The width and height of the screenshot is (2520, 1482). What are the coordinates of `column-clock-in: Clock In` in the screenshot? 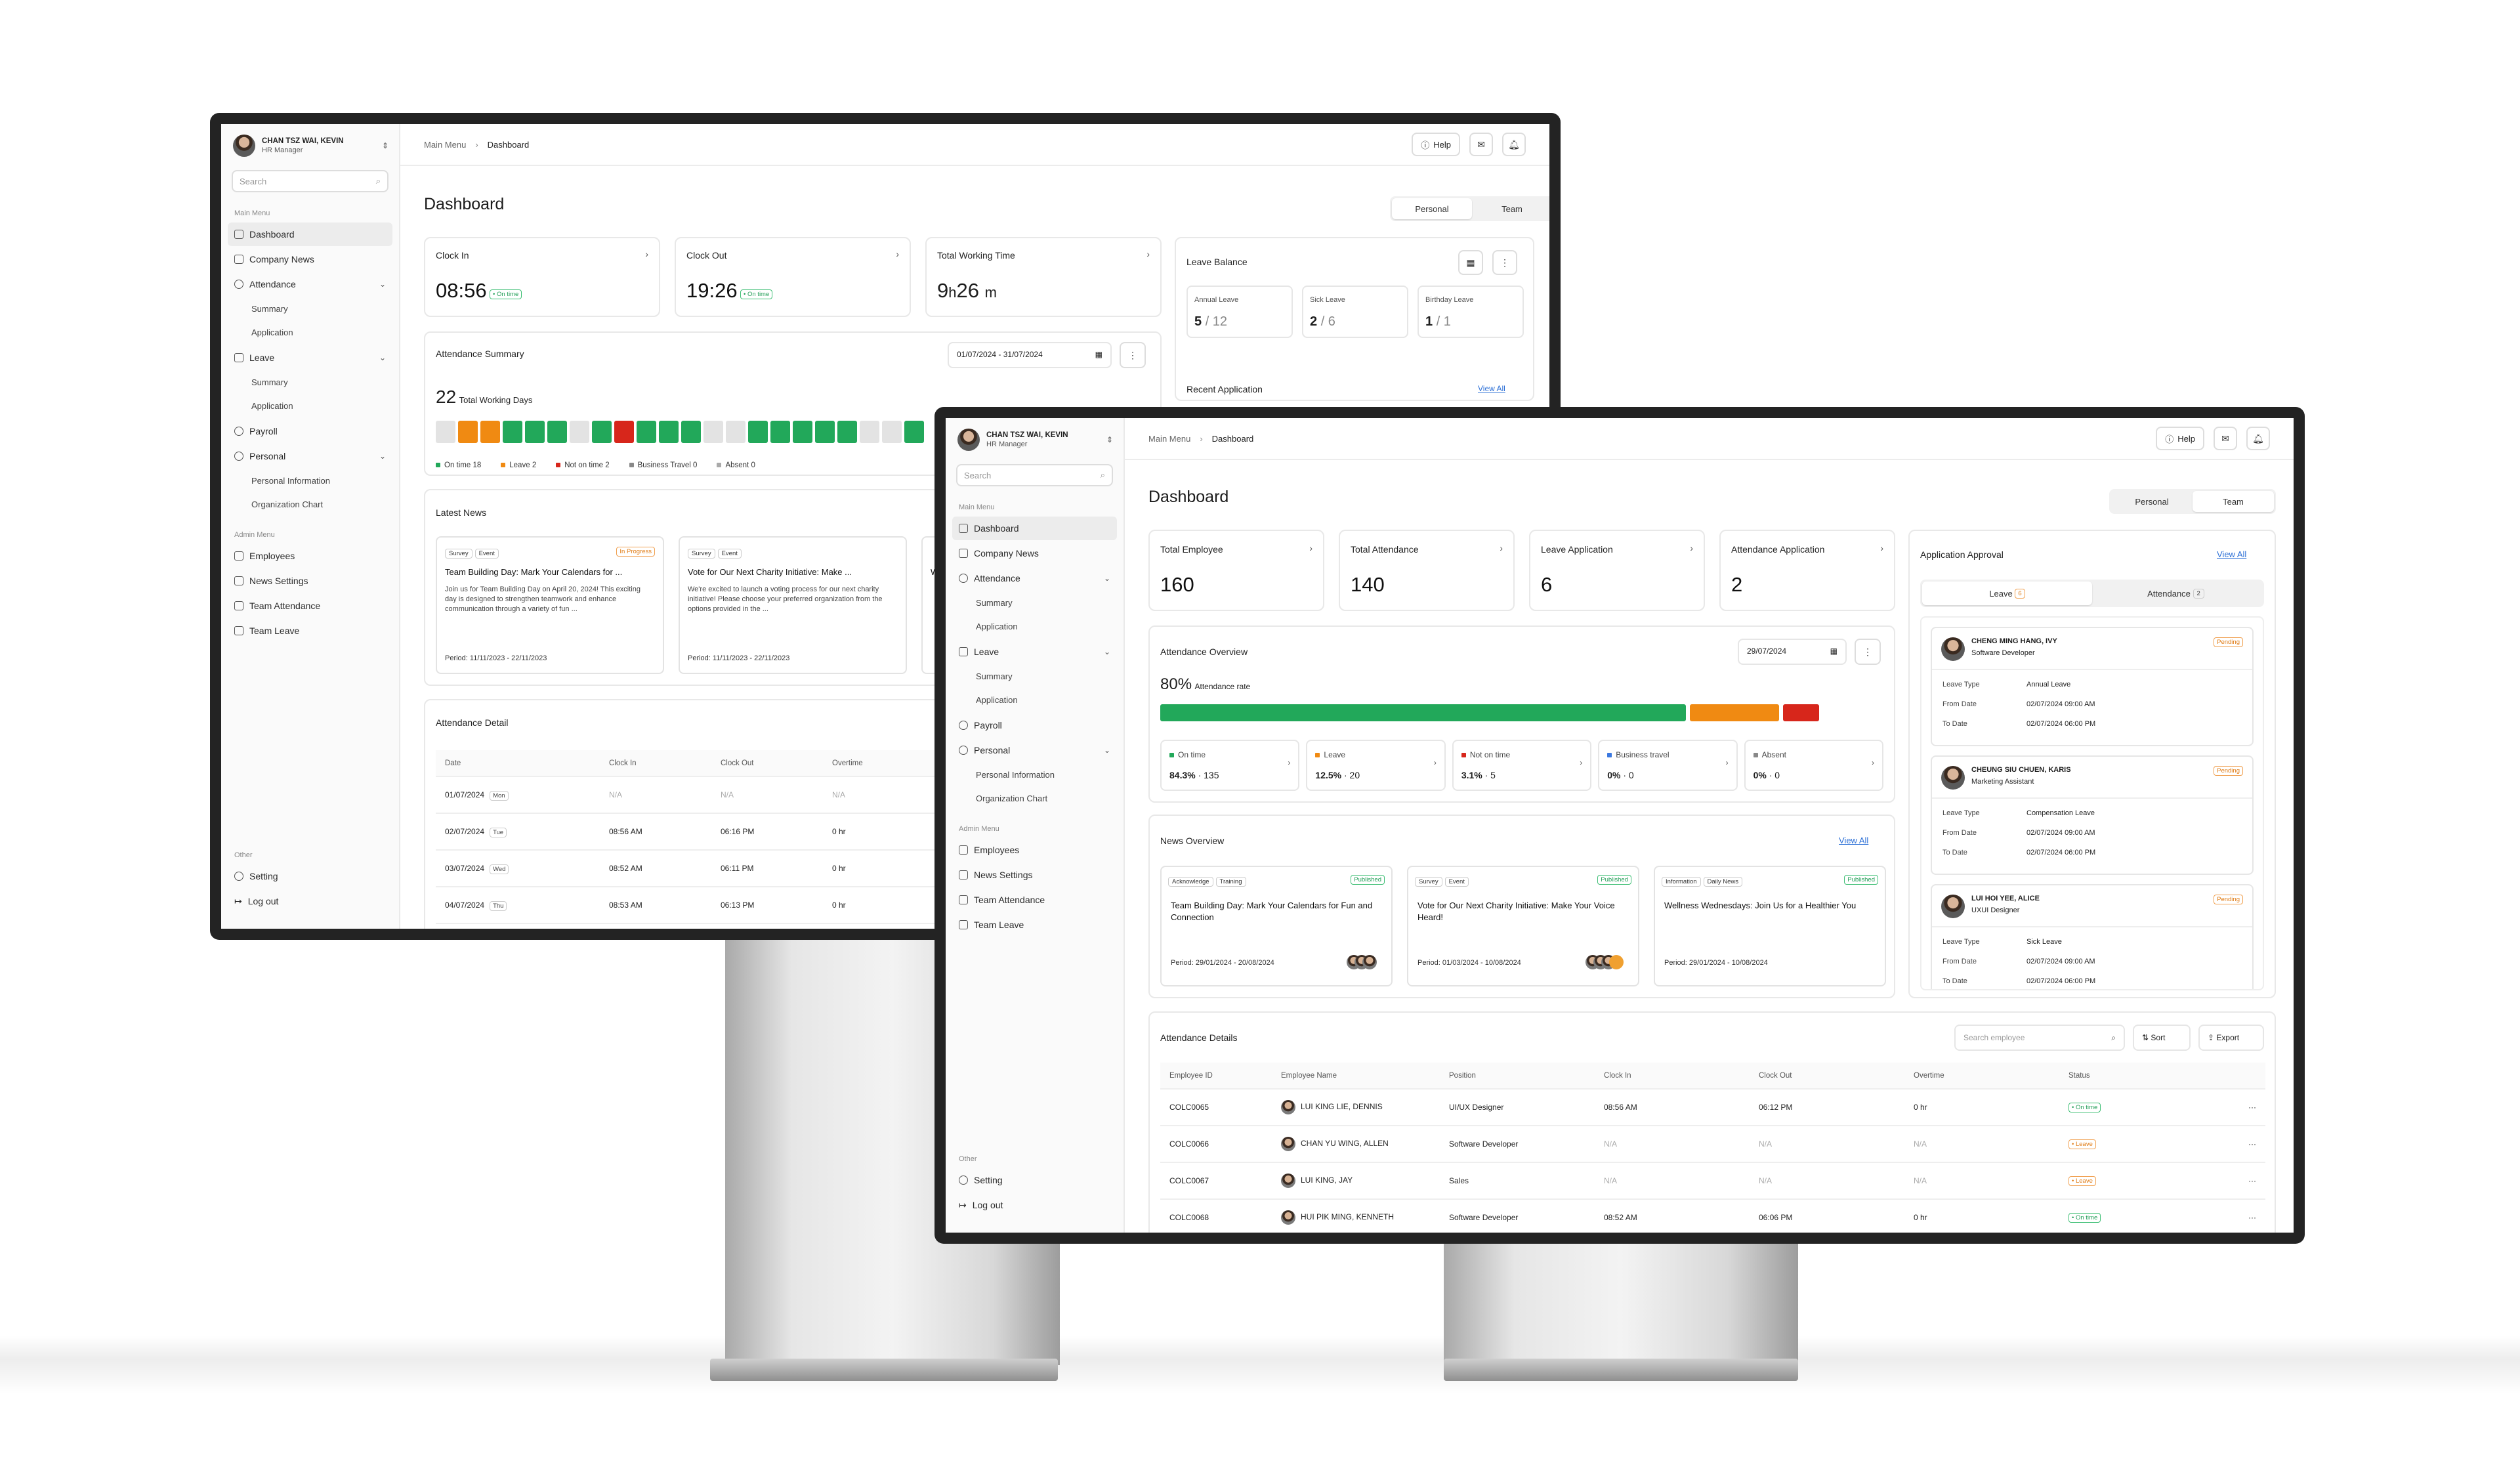 It's located at (655, 763).